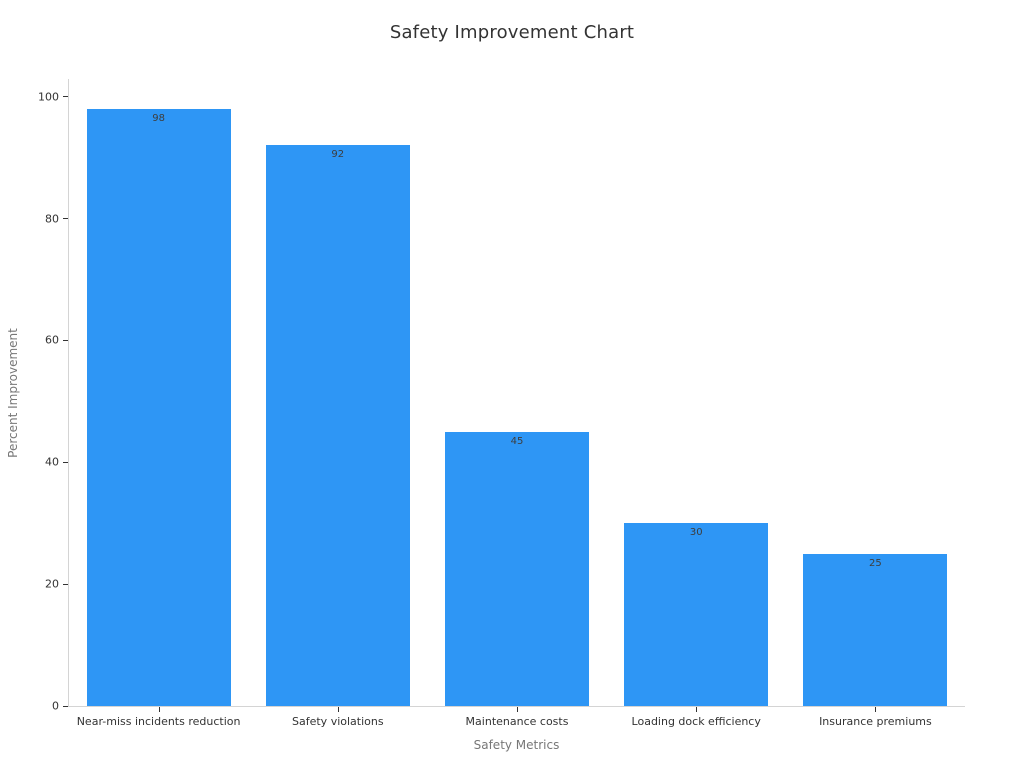 The width and height of the screenshot is (1024, 768). Describe the element at coordinates (52, 219) in the screenshot. I see `y-tick-label: 80` at that location.